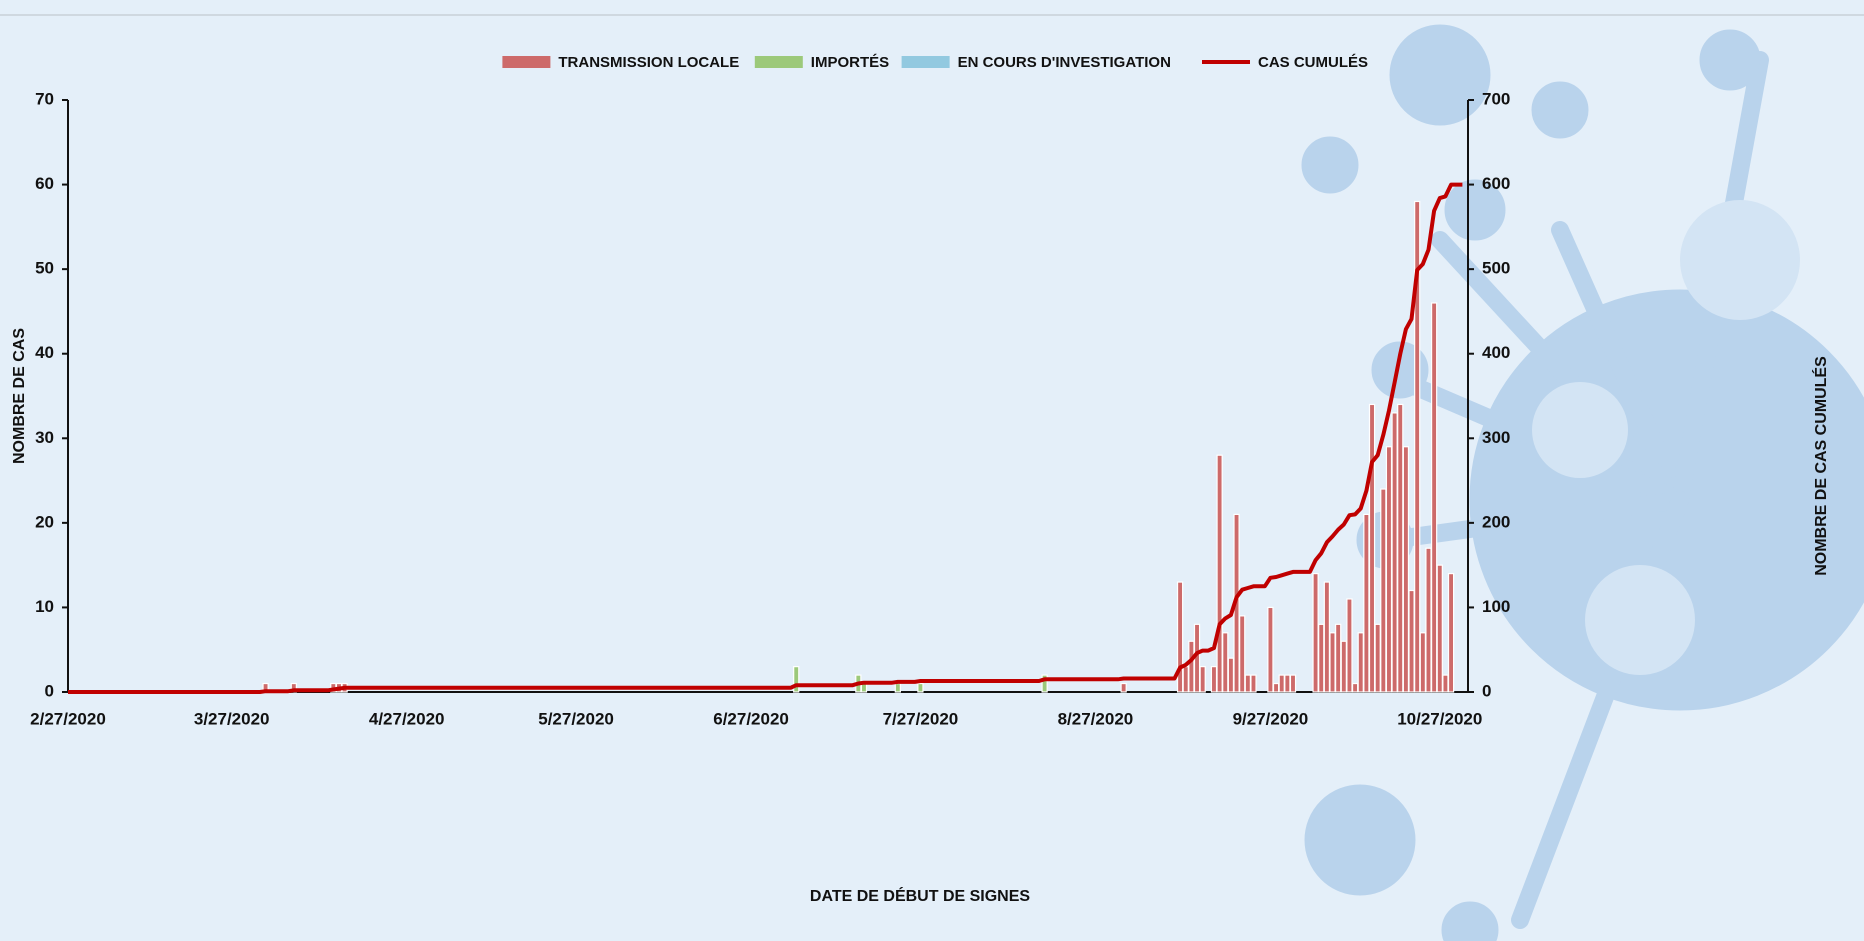 The height and width of the screenshot is (941, 1864). Describe the element at coordinates (1496, 183) in the screenshot. I see `y2-tick-label: 600` at that location.